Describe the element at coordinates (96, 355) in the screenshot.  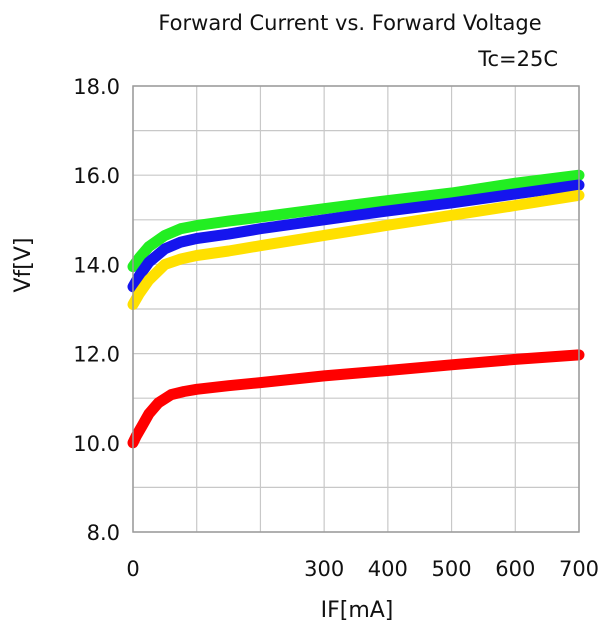
I see `y-tick-label: 12.0` at that location.